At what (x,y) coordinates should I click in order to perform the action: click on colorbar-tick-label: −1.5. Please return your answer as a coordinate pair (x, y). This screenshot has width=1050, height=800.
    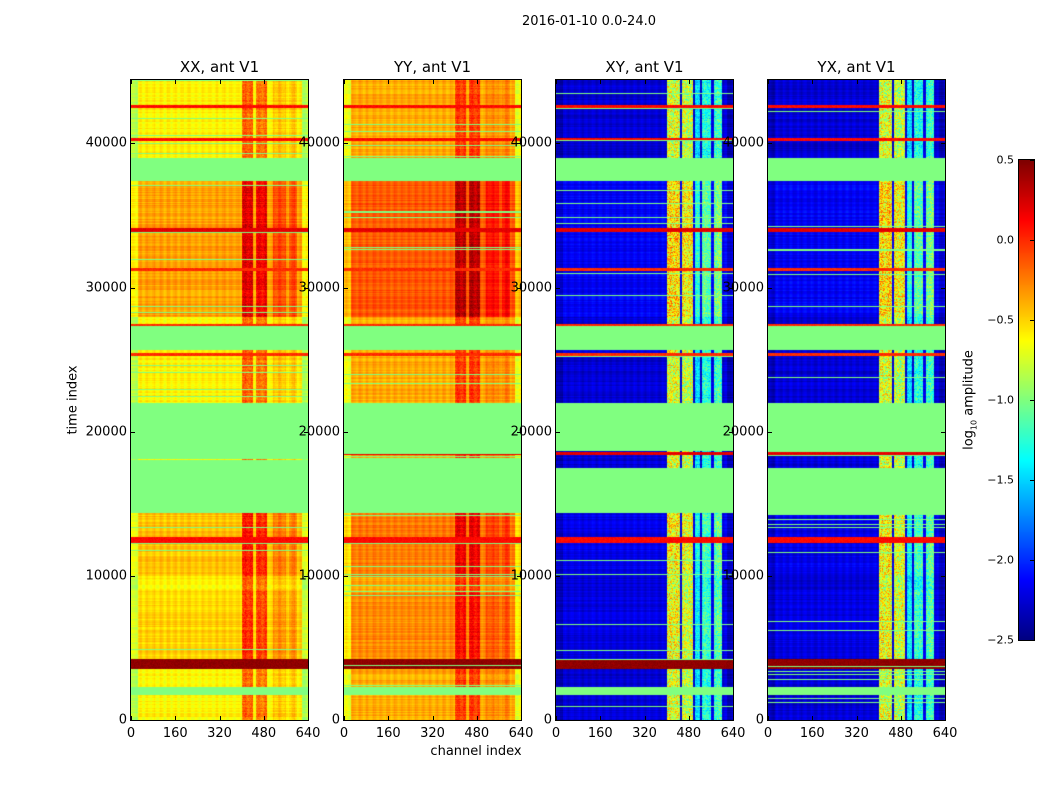
    Looking at the image, I should click on (1000, 480).